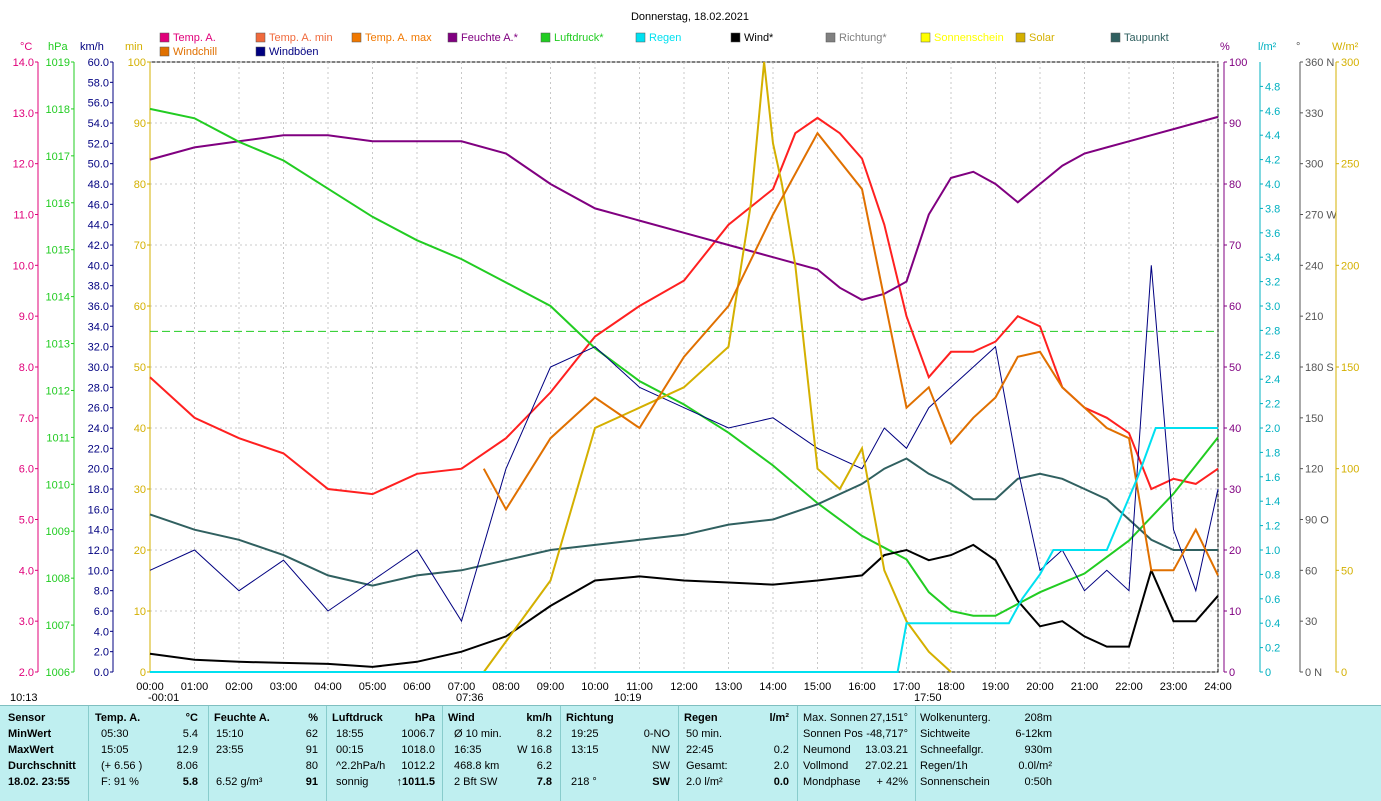  I want to click on x-tick-label: 15:00, so click(818, 687).